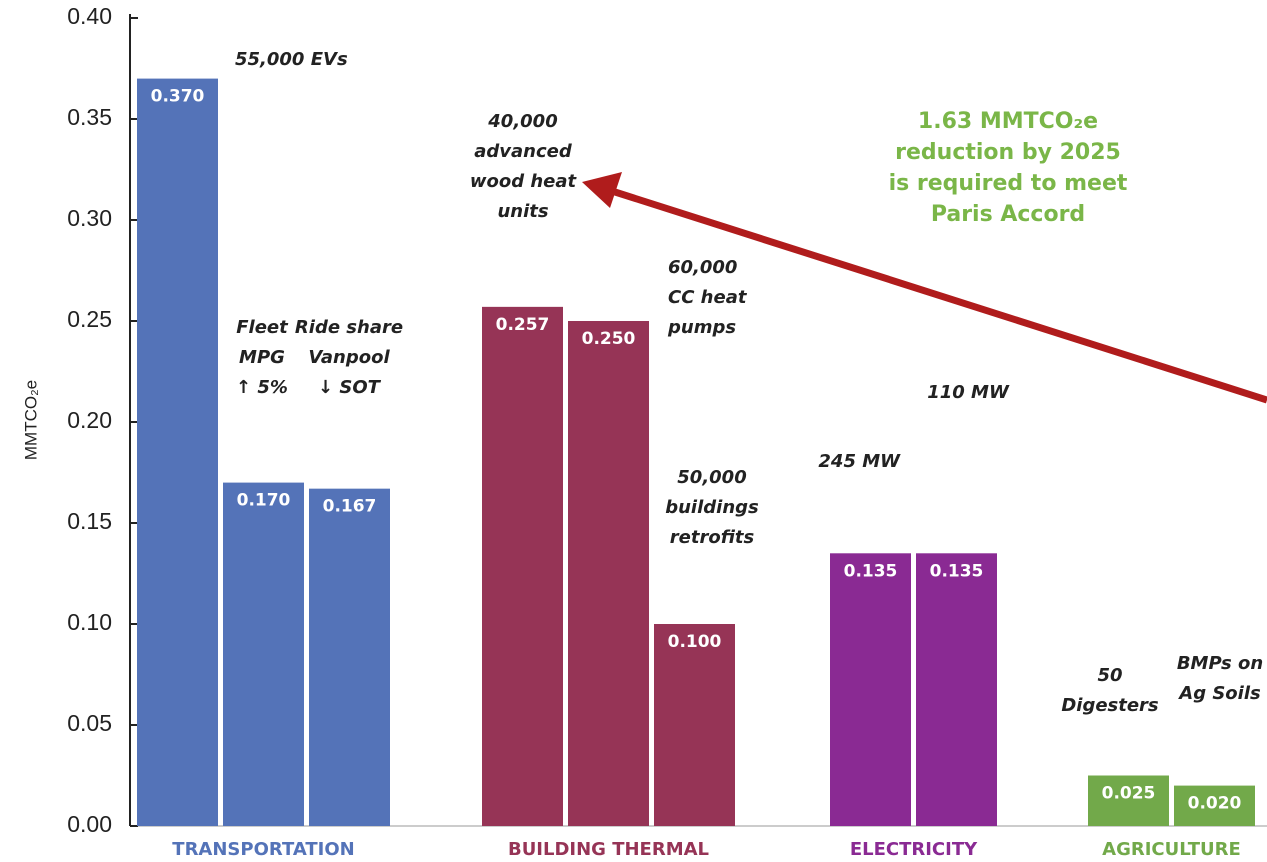  I want to click on category-label: Vanpool, so click(349, 357).